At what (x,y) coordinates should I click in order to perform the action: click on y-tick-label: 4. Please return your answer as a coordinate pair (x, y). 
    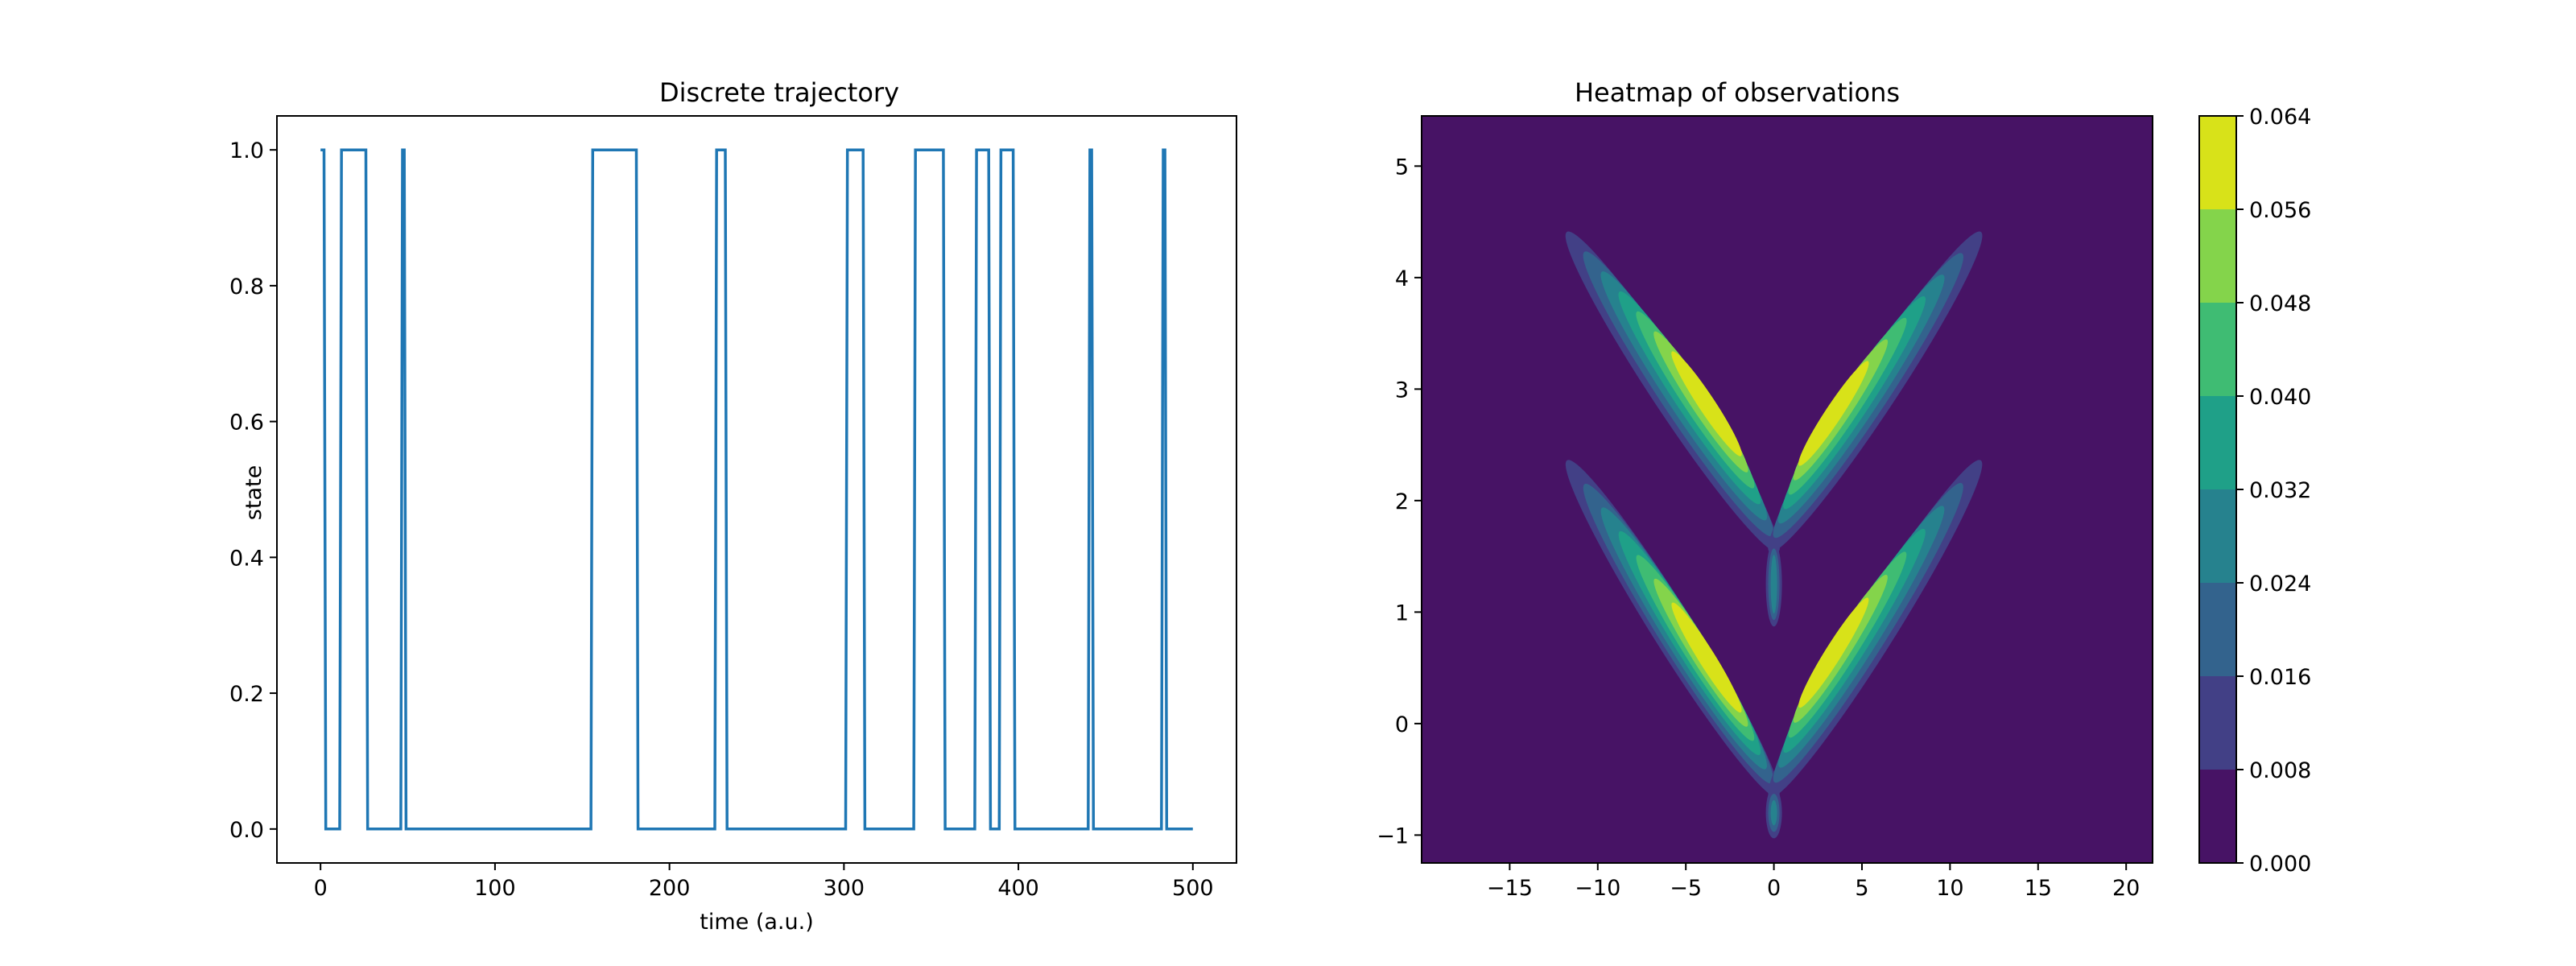
    Looking at the image, I should click on (1402, 278).